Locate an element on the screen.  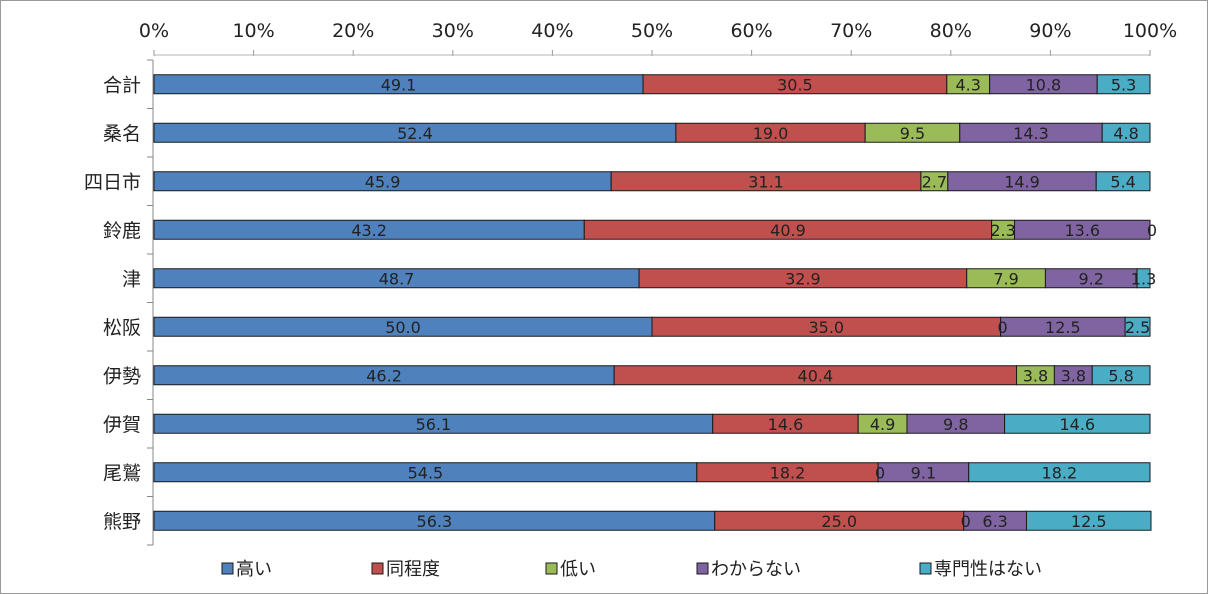
data-label: 56.3 is located at coordinates (435, 521).